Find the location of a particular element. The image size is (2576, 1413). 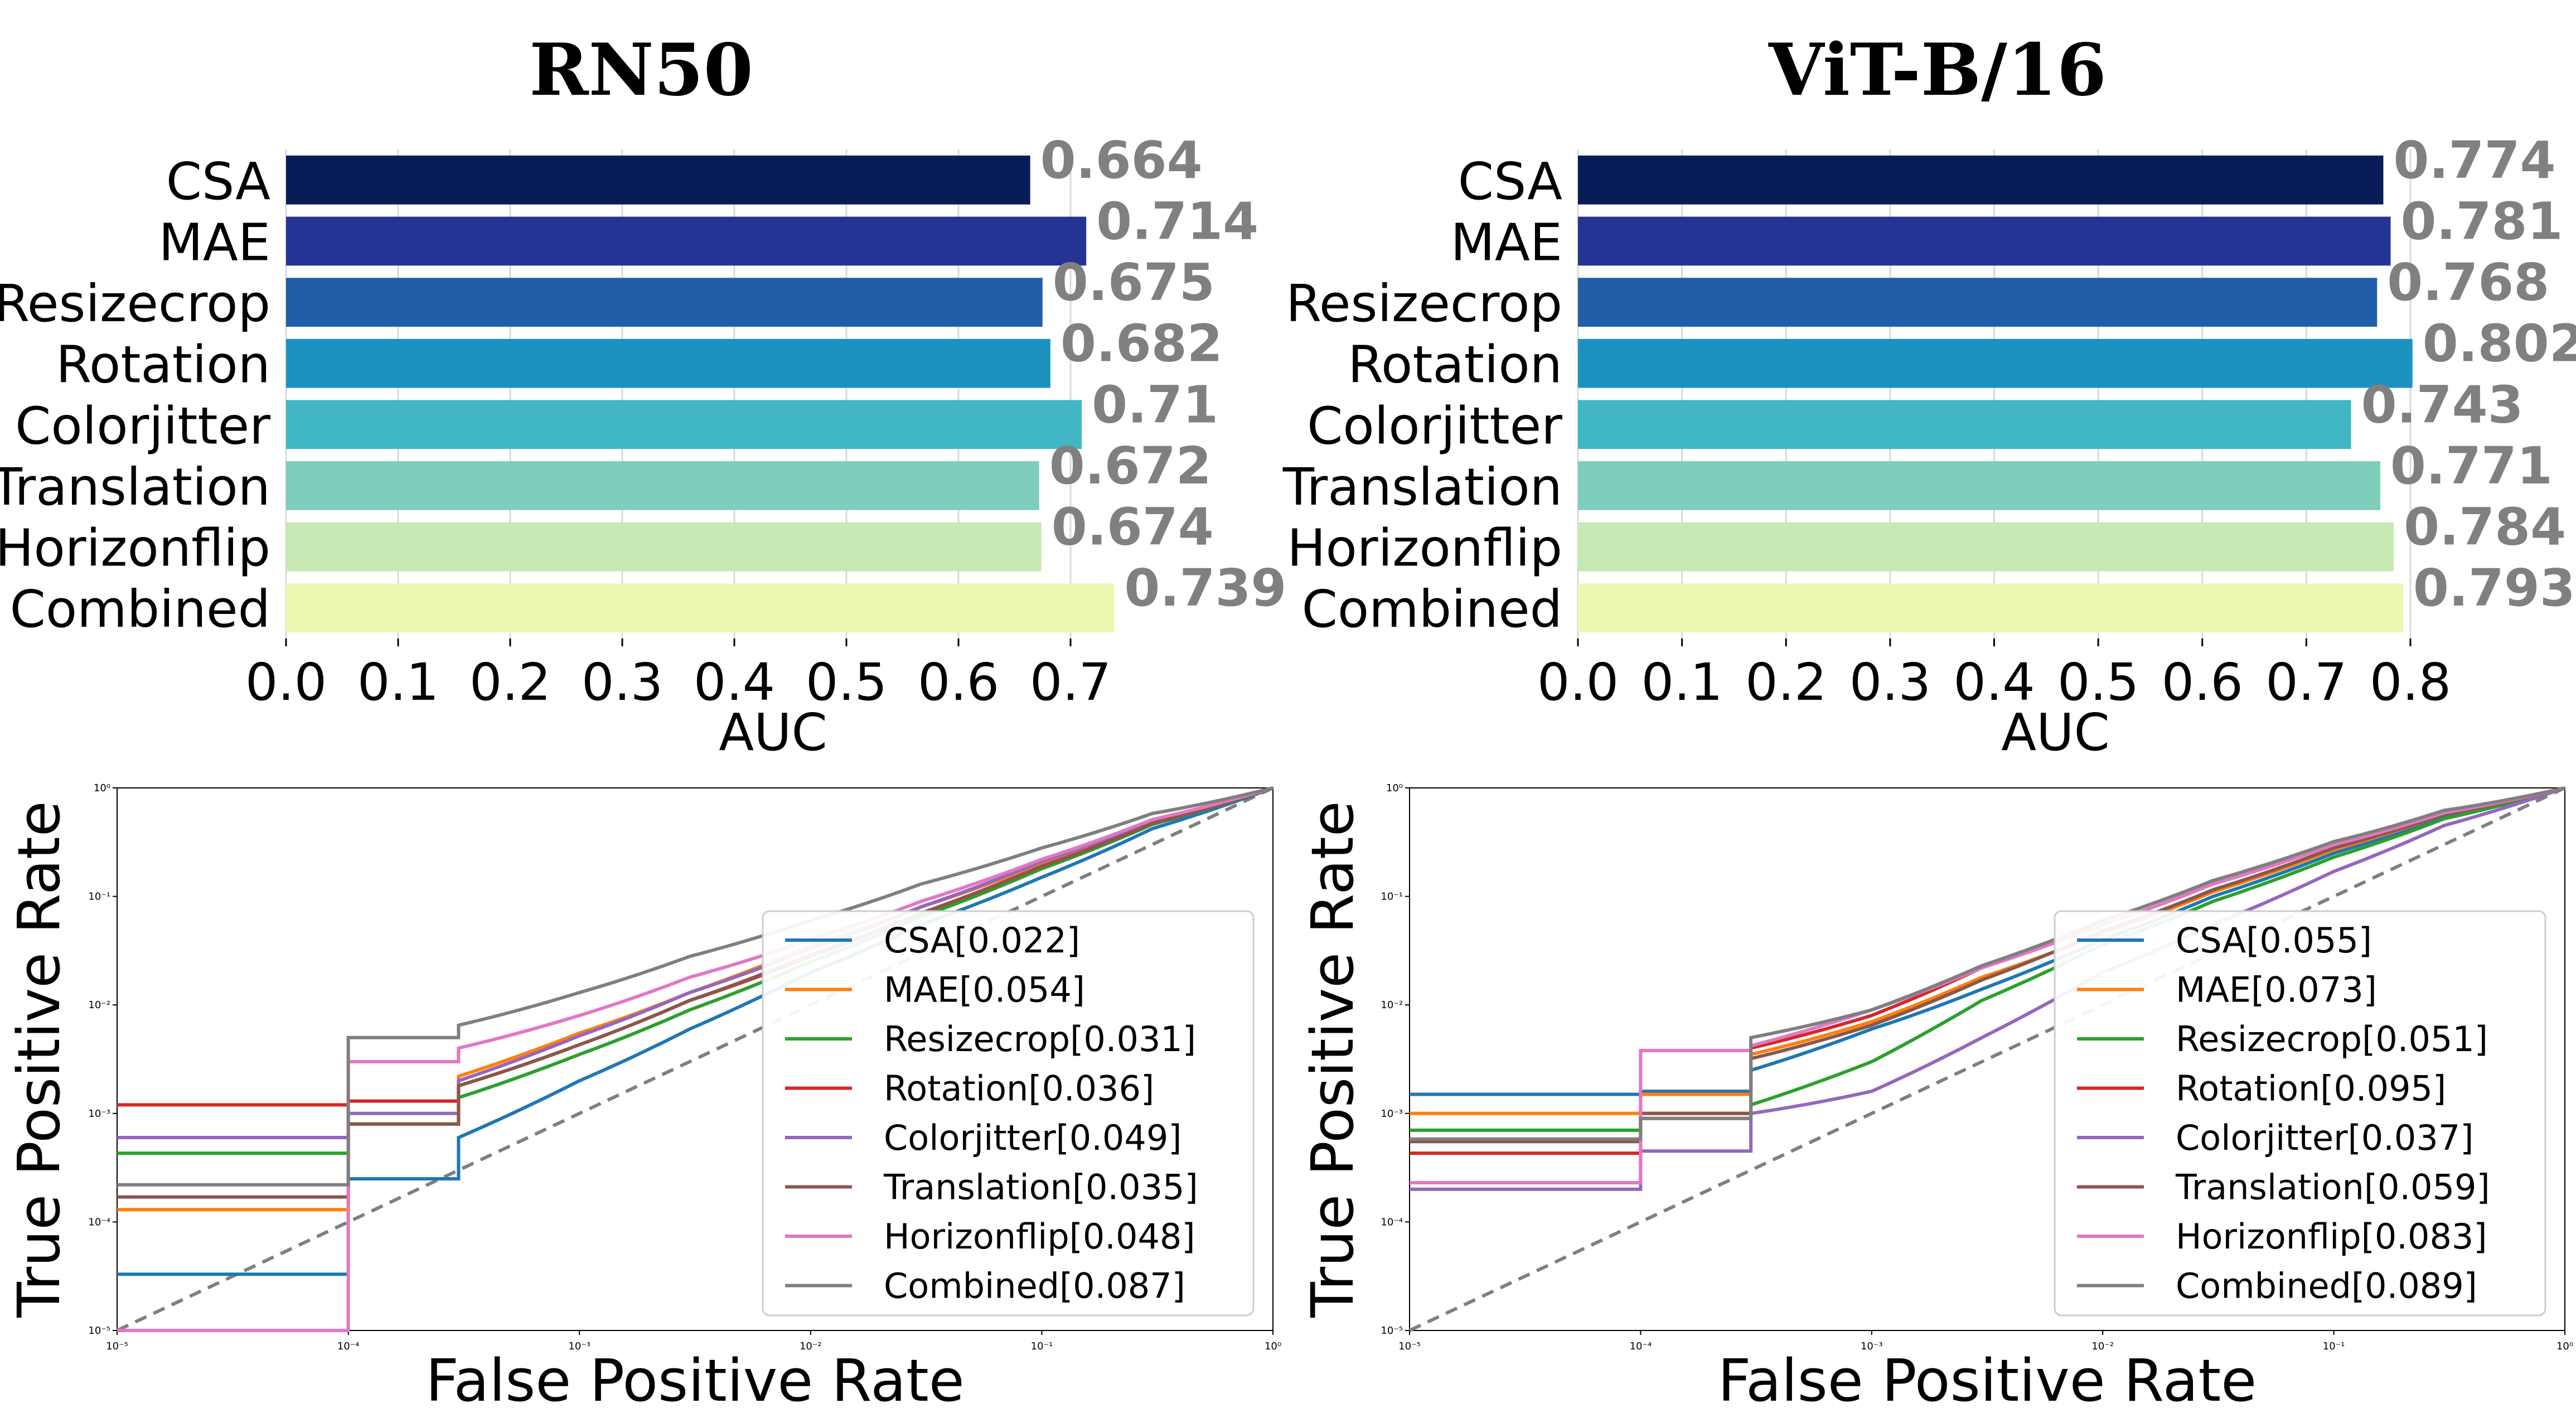

value-label: 0.771 is located at coordinates (2471, 466).